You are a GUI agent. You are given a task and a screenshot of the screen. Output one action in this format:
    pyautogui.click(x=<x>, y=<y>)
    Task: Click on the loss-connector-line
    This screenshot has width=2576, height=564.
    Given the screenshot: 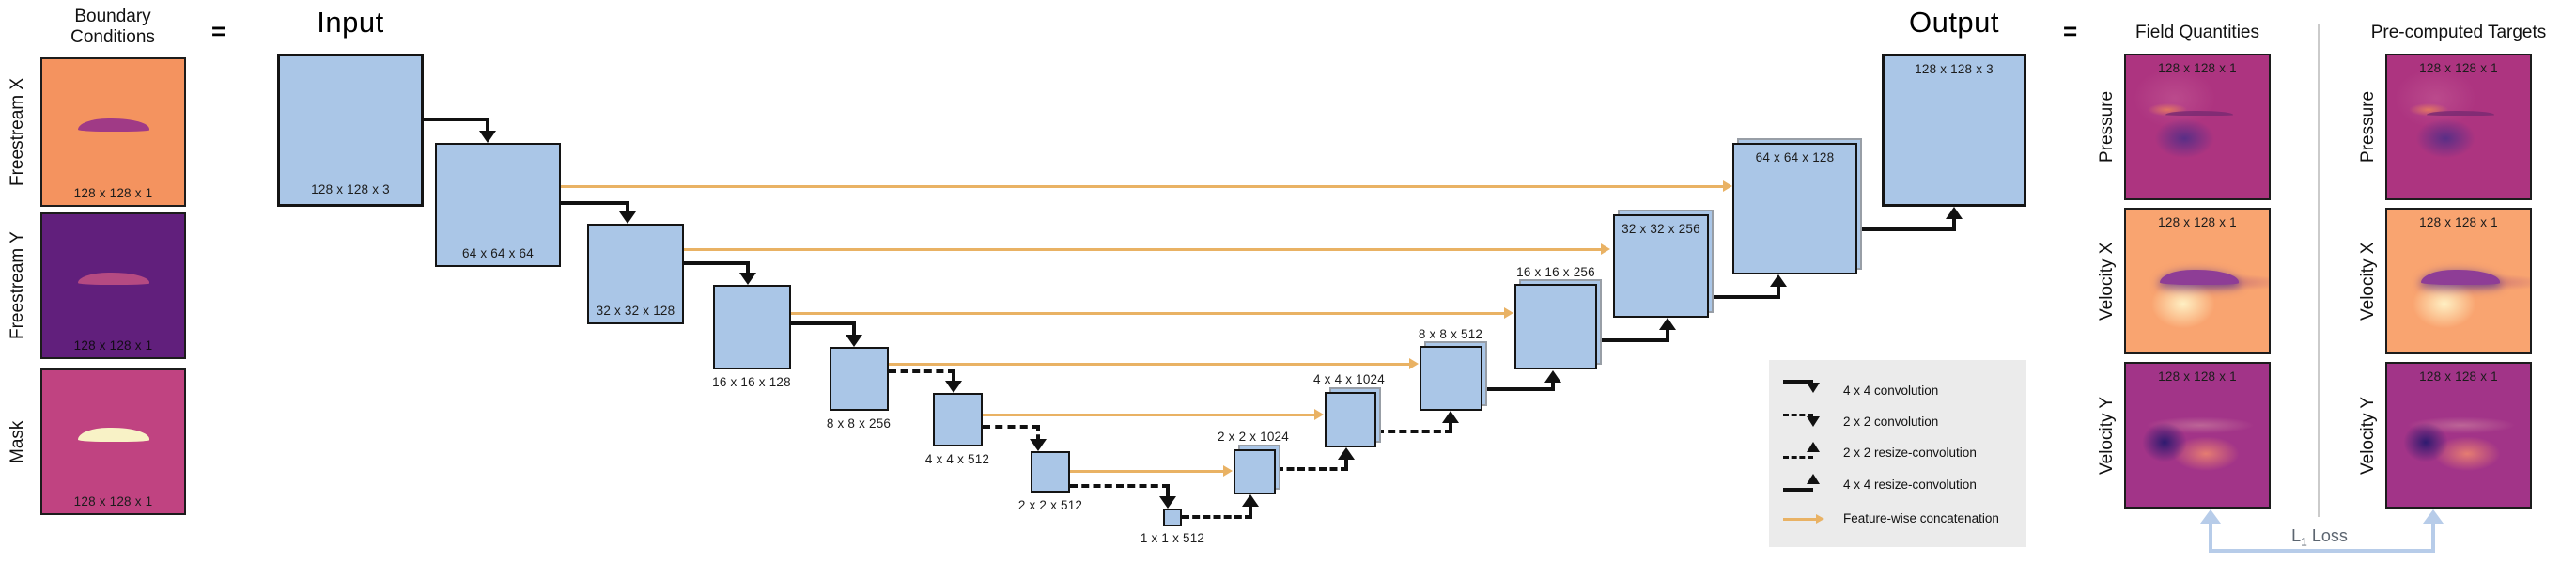 What is the action you would take?
    pyautogui.click(x=2322, y=551)
    